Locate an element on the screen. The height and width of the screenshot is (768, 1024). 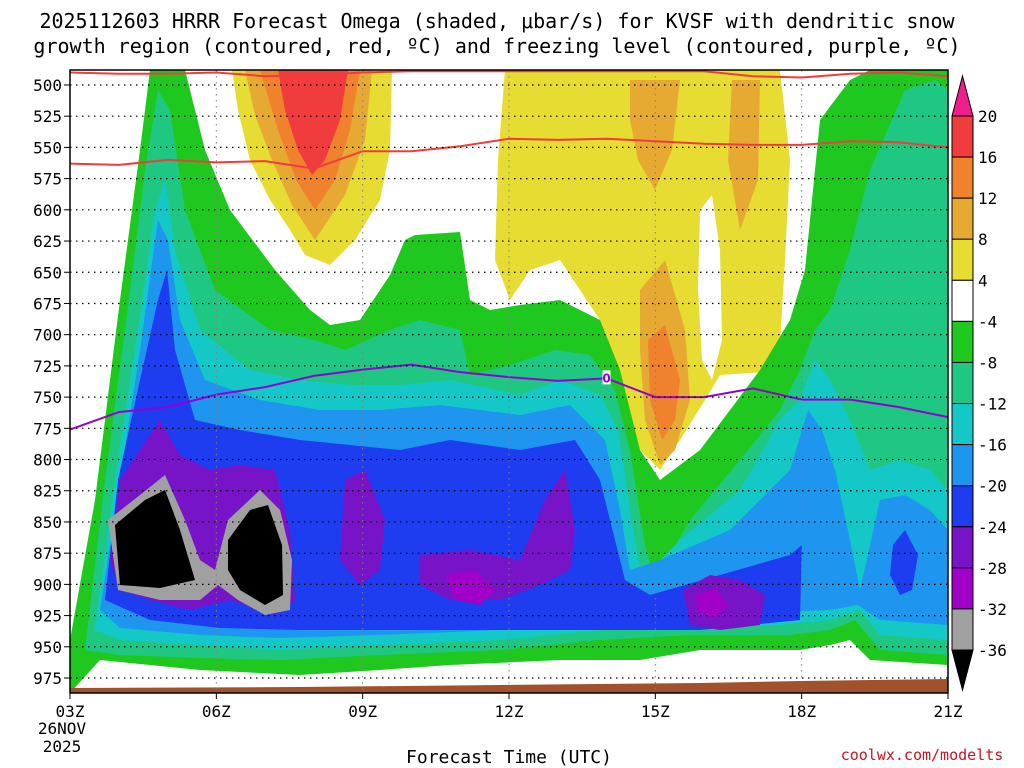
y-tick-label-750: 750 is located at coordinates (47, 397).